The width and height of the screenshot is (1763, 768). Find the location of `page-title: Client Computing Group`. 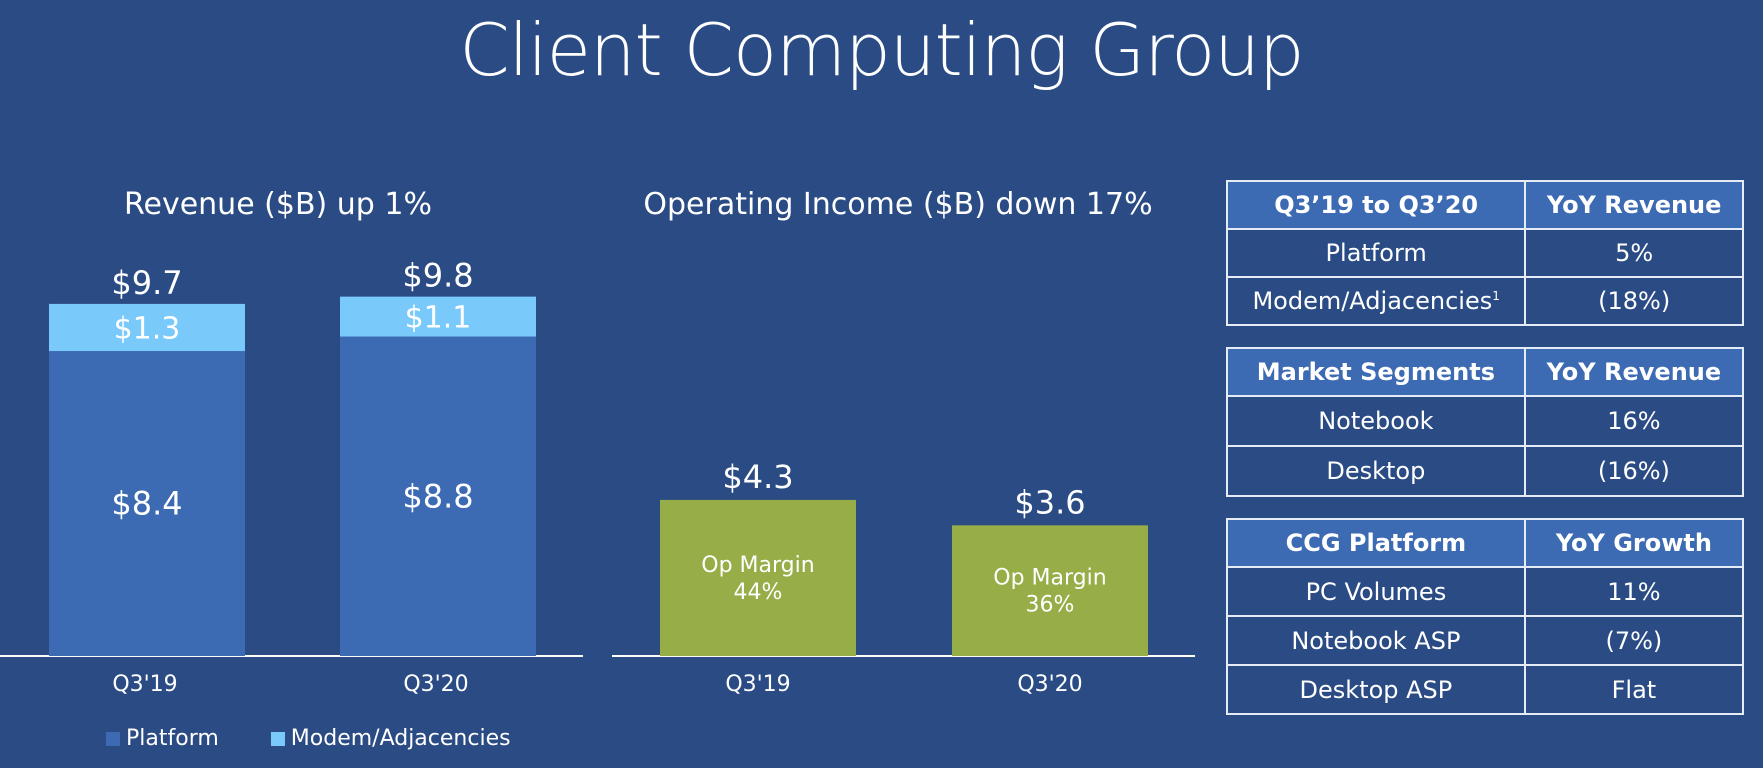

page-title: Client Computing Group is located at coordinates (881, 50).